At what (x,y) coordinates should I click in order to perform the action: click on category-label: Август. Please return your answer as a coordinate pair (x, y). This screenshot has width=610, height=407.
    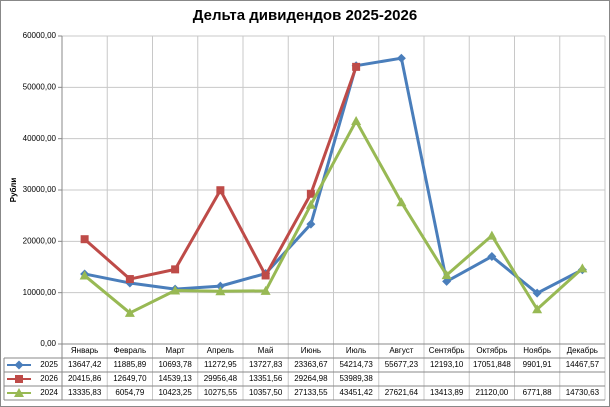
    Looking at the image, I should click on (401, 350).